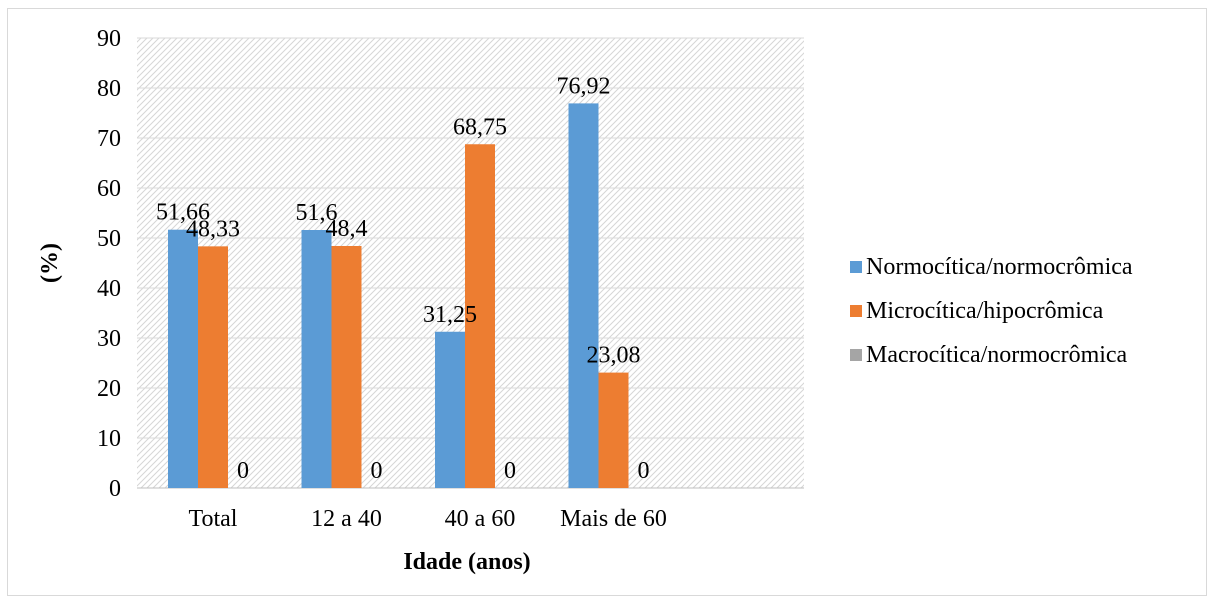 The height and width of the screenshot is (604, 1216). Describe the element at coordinates (50, 263) in the screenshot. I see `y-axis-title: (%)` at that location.